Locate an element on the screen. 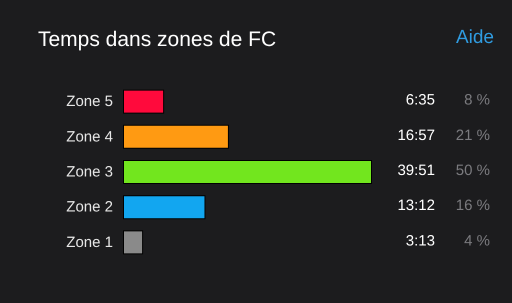 The width and height of the screenshot is (512, 303). data-label: 16:57 is located at coordinates (416, 135).